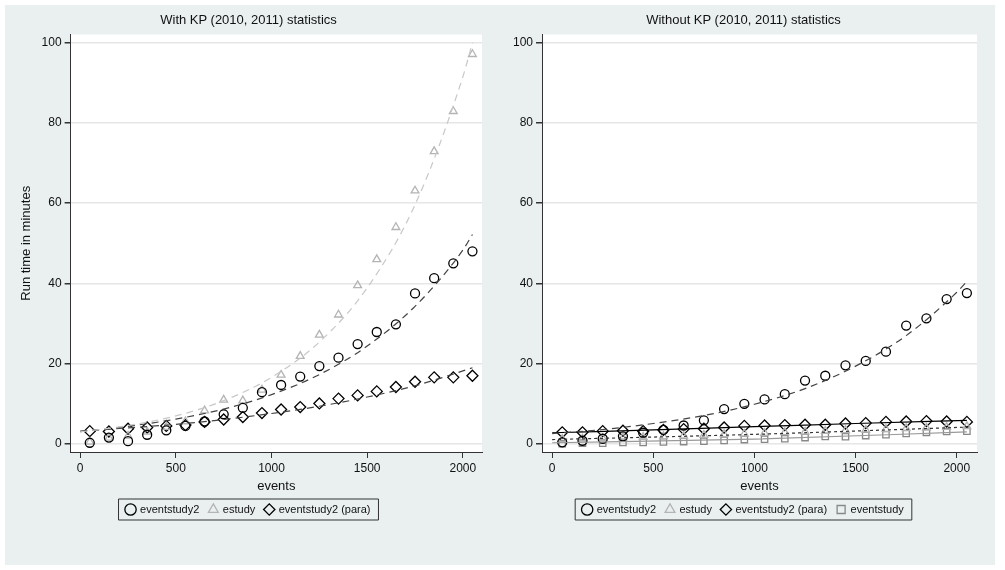 This screenshot has width=1005, height=570. Describe the element at coordinates (744, 20) in the screenshot. I see `chart-title: Without KP (2010, 2011) statistics` at that location.